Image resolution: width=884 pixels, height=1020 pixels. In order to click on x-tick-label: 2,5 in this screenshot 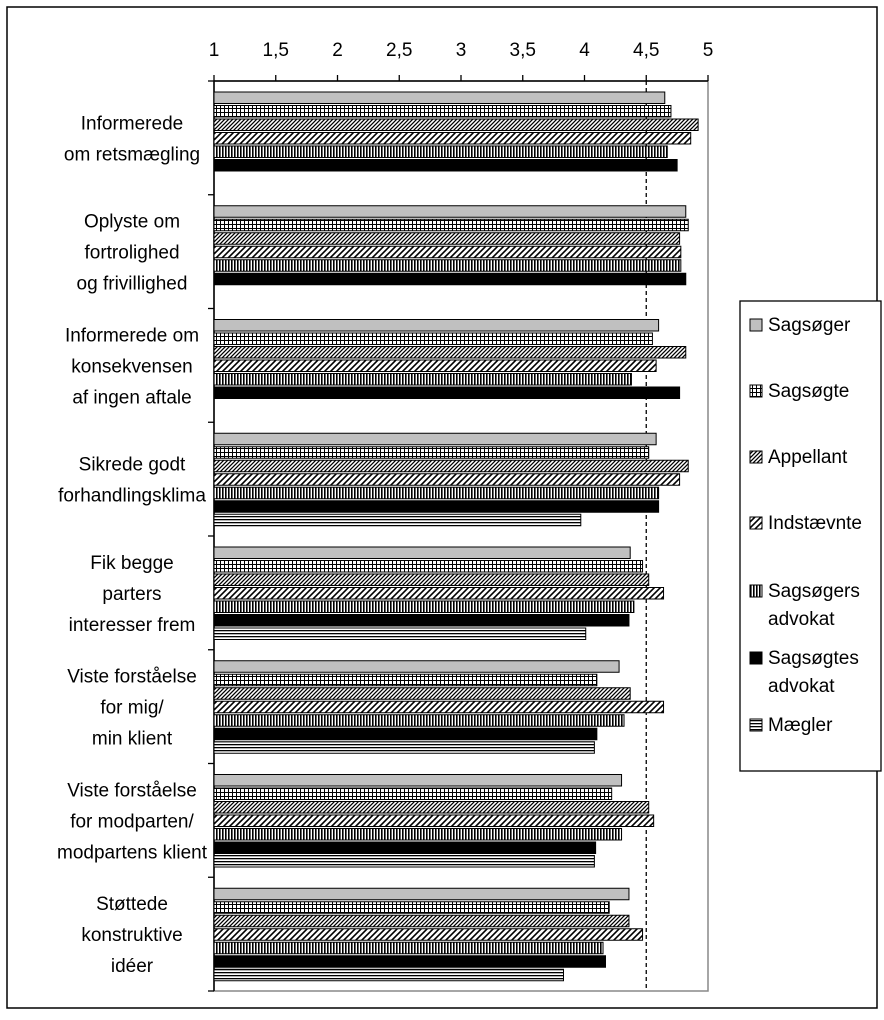, I will do `click(399, 50)`.